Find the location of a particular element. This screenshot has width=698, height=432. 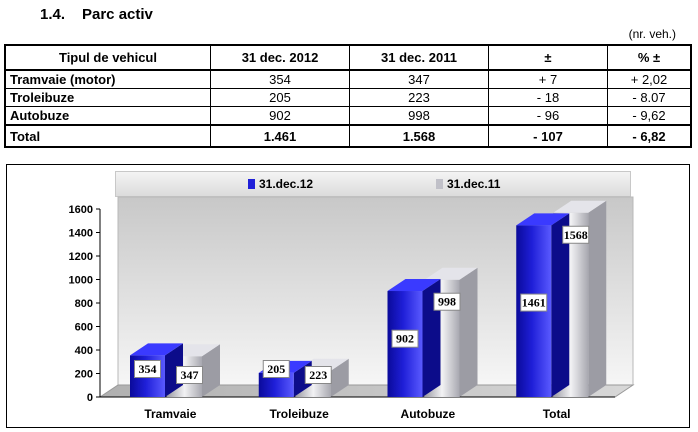

header-vehicle-type: Tipul de vehicul is located at coordinates (107, 57).